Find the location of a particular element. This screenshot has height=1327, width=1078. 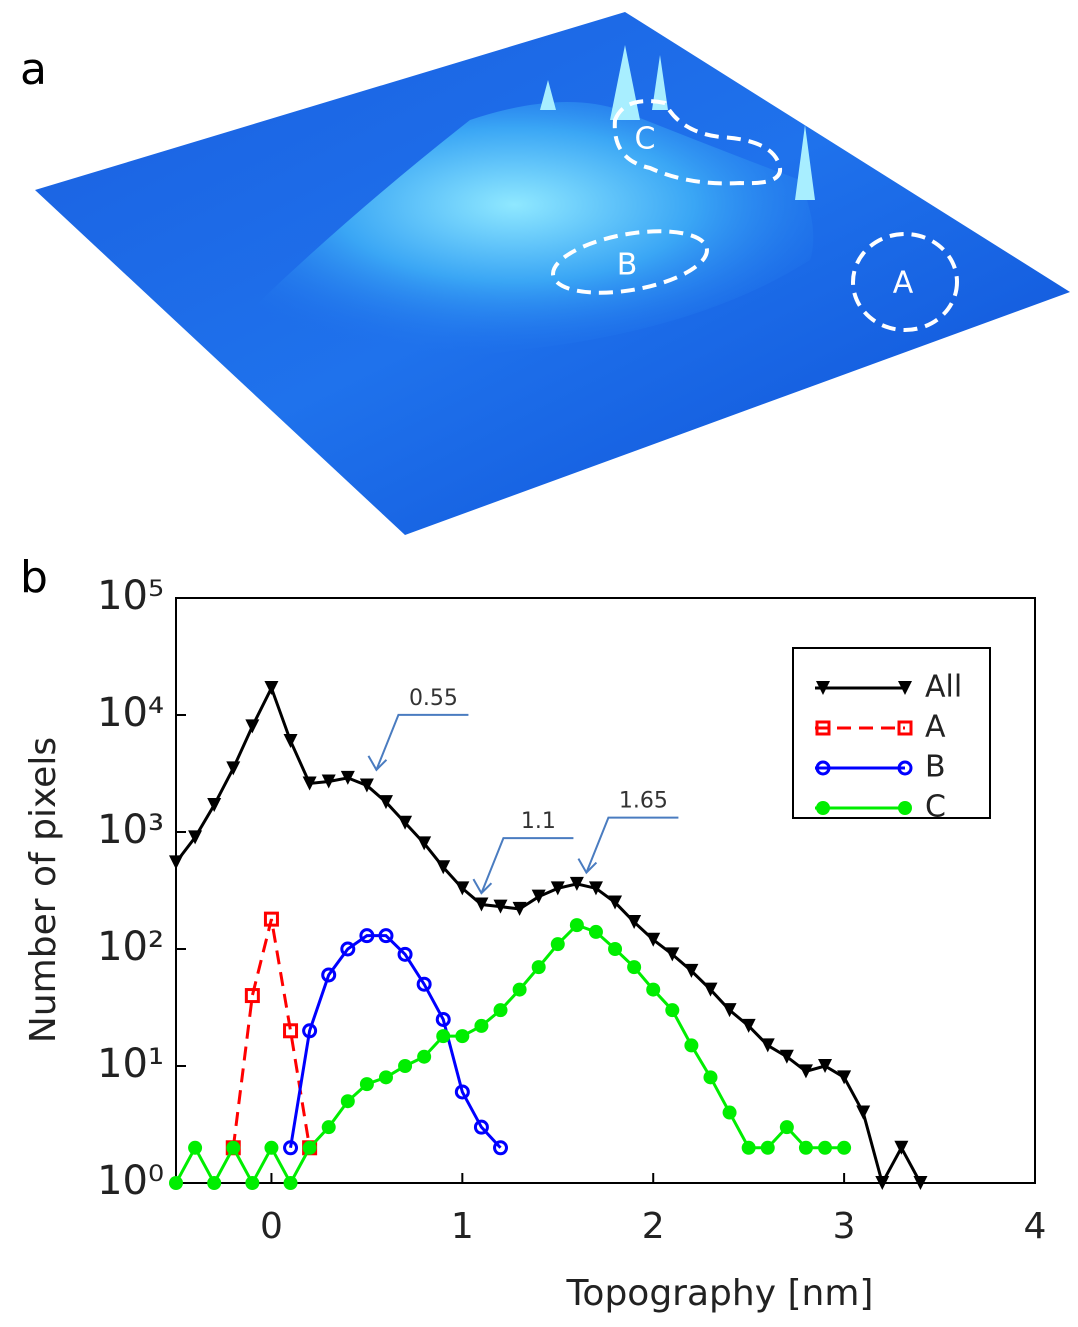

y-axis-label: Number of pixels is located at coordinates (43, 890).